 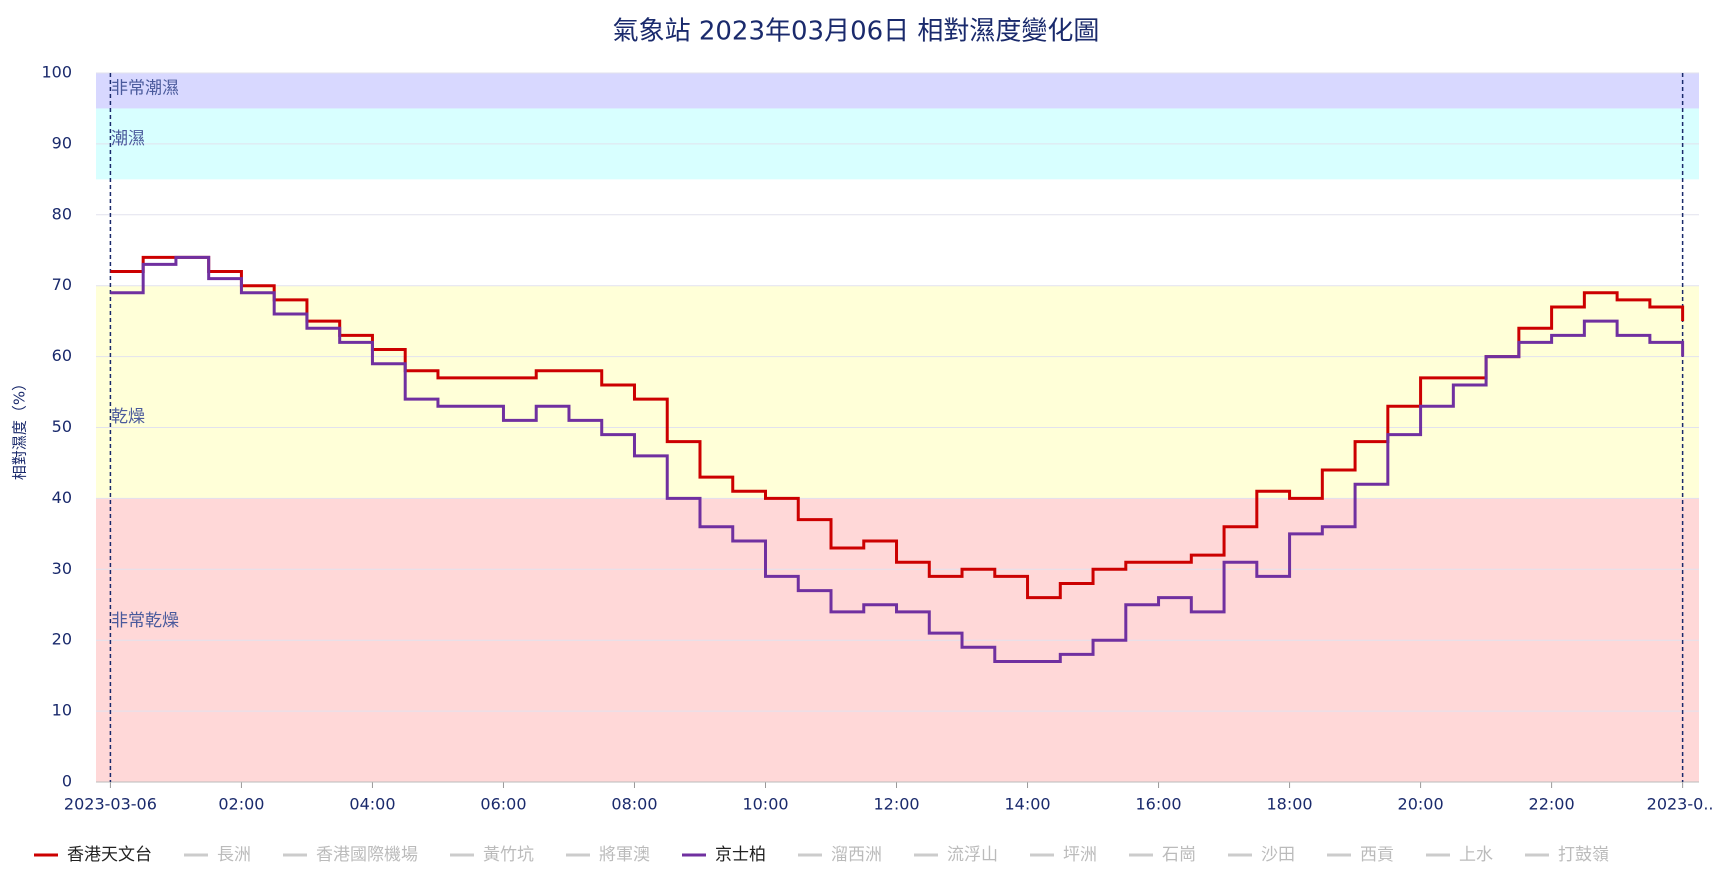 What do you see at coordinates (62, 355) in the screenshot?
I see `y-tick-label: 60` at bounding box center [62, 355].